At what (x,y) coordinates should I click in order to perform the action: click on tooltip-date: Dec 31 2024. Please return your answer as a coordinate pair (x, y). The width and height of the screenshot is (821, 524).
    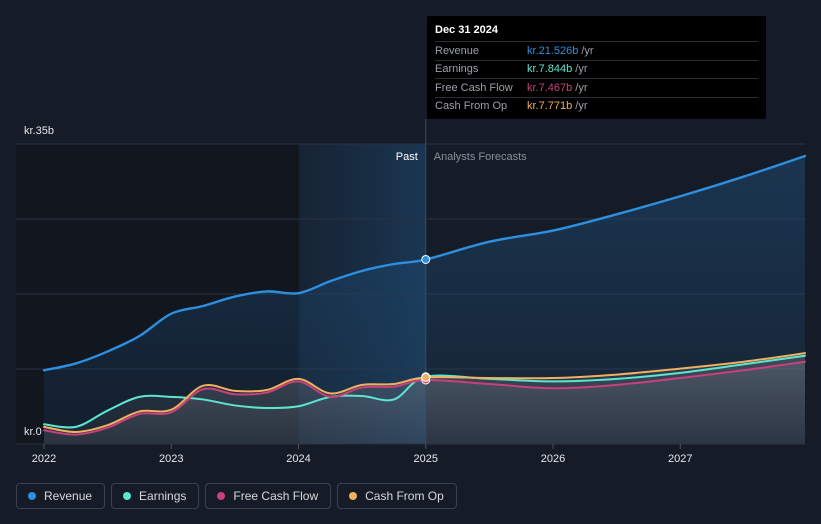
    Looking at the image, I should click on (466, 30).